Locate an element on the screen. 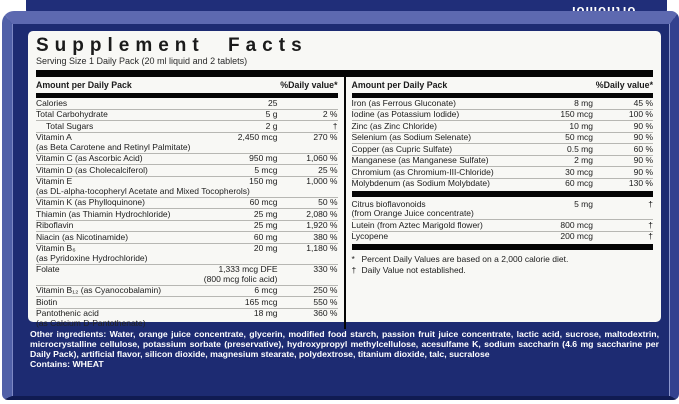 The width and height of the screenshot is (679, 404). nutrient-row: Biotin 165 mcg 550 % is located at coordinates (187, 302).